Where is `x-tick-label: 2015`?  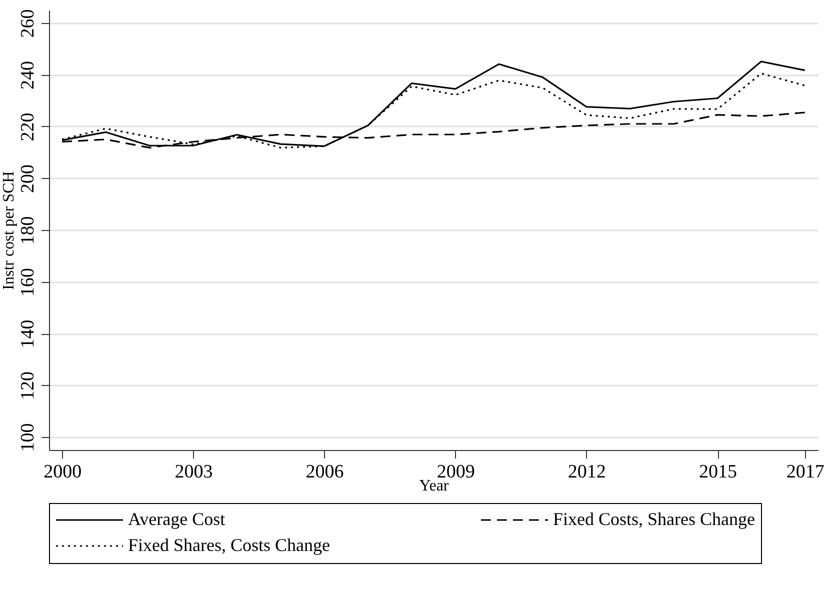 x-tick-label: 2015 is located at coordinates (718, 472).